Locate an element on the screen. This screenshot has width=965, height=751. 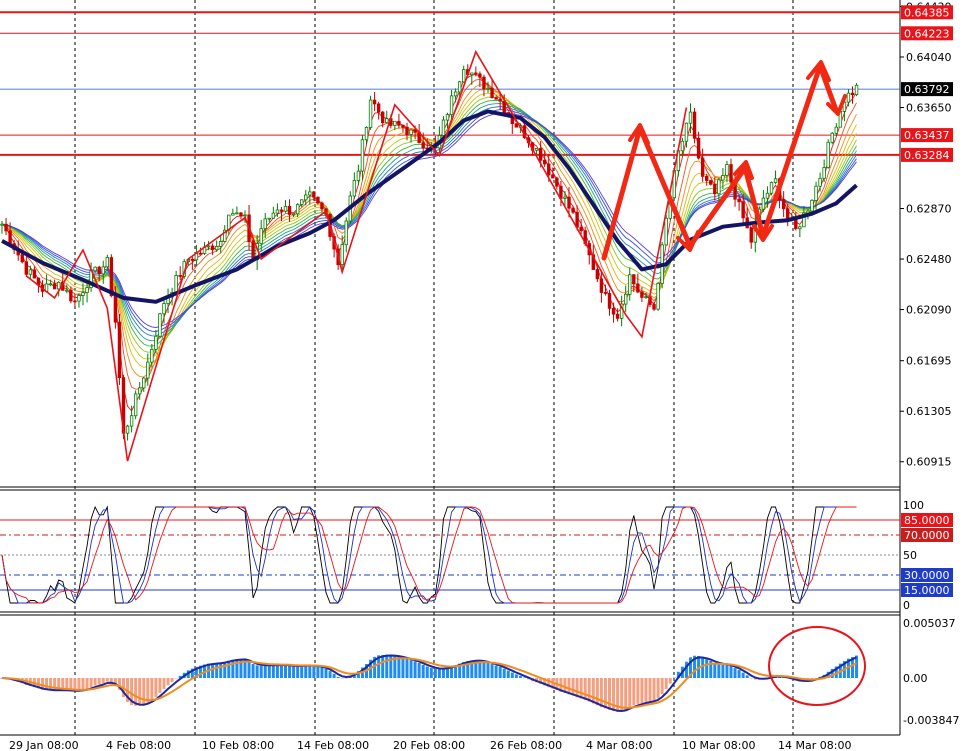
arrow-stroke is located at coordinates (754, 202).